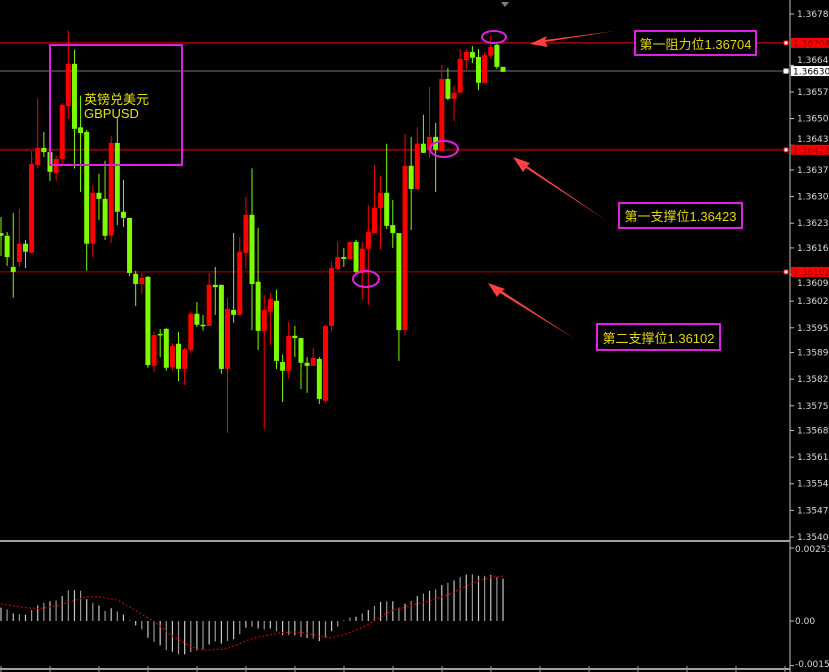 This screenshot has height=672, width=829. I want to click on arrow-resistance, so click(572, 39).